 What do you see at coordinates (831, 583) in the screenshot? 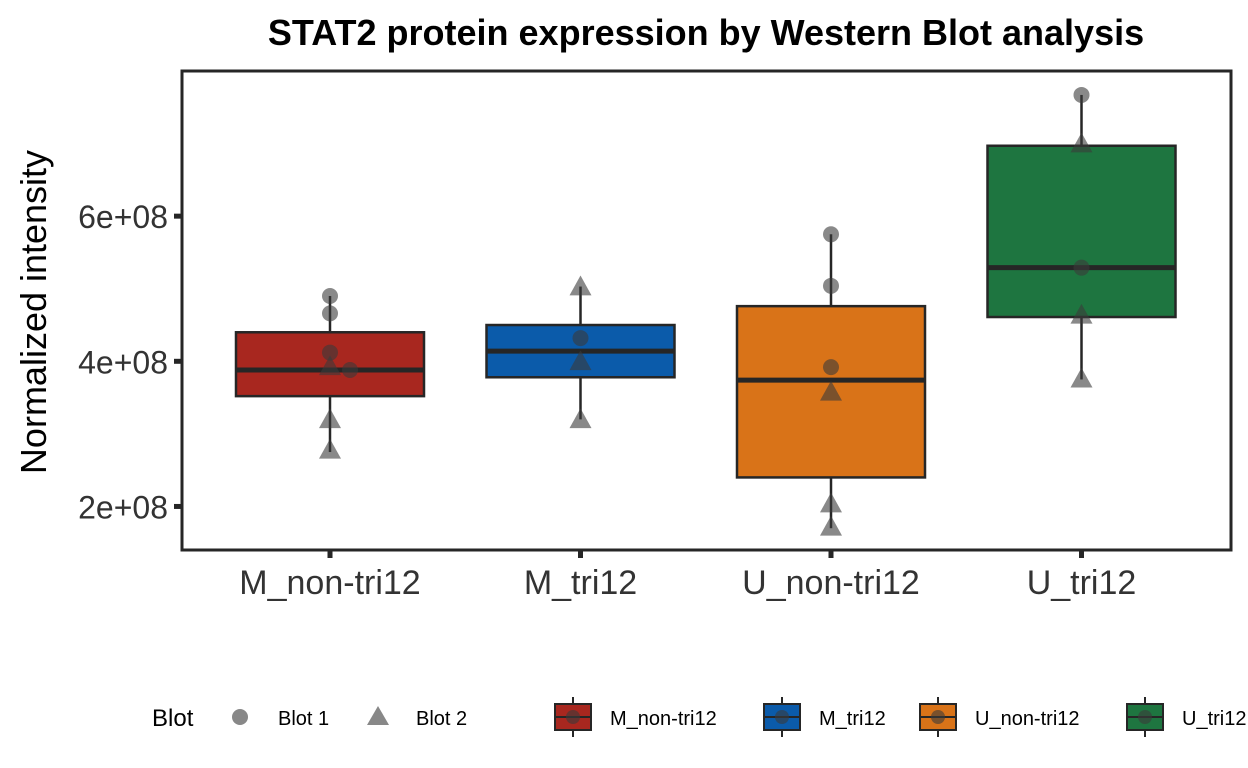
I see `x-tick-label: U_non-tri12` at bounding box center [831, 583].